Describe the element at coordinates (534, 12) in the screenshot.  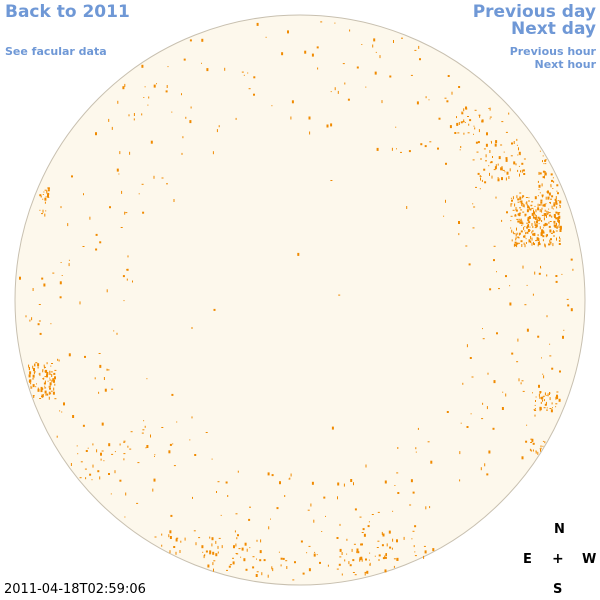
I see `previous-day-link: Previous day` at that location.